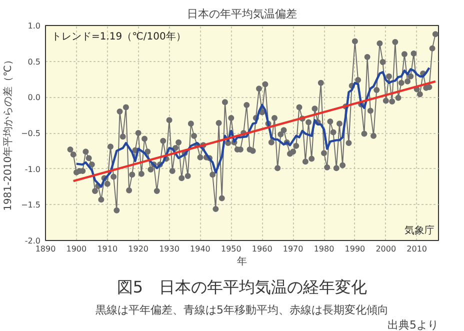 The width and height of the screenshot is (464, 331). What do you see at coordinates (242, 262) in the screenshot?
I see `x-axis-title: 年` at bounding box center [242, 262].